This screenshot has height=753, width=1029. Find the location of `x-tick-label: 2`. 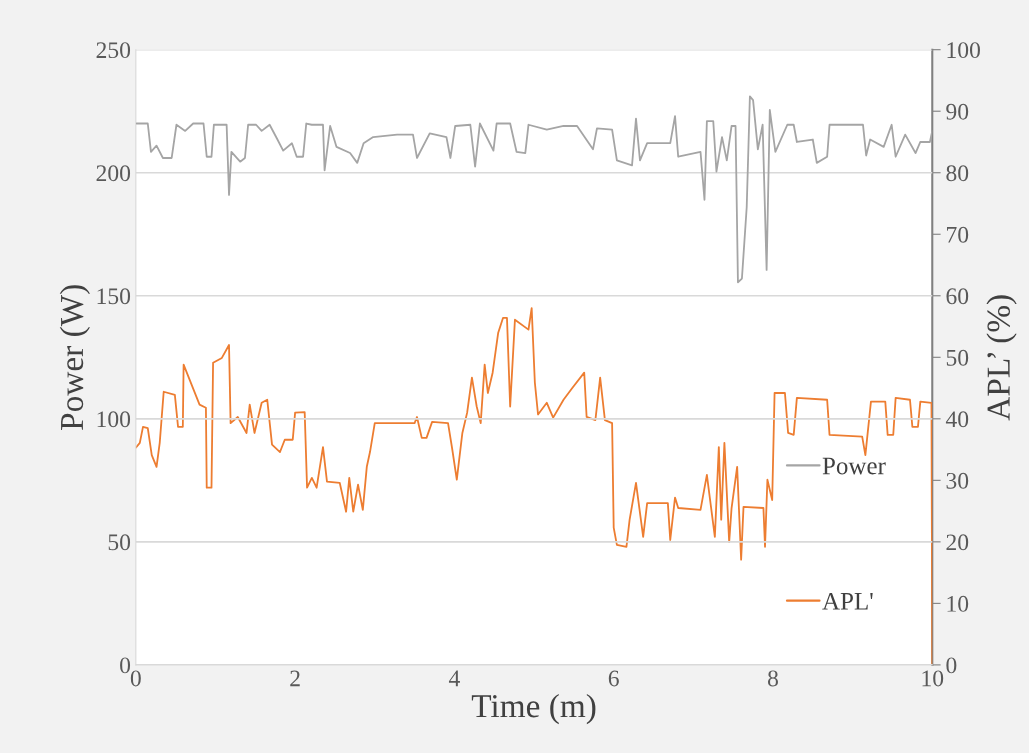

x-tick-label: 2 is located at coordinates (295, 678).